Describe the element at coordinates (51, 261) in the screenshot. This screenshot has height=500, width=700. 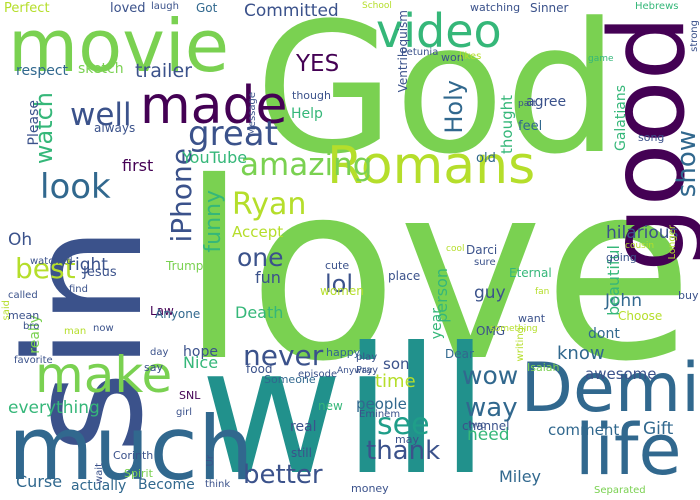
I see `cloud-word: watched` at that location.